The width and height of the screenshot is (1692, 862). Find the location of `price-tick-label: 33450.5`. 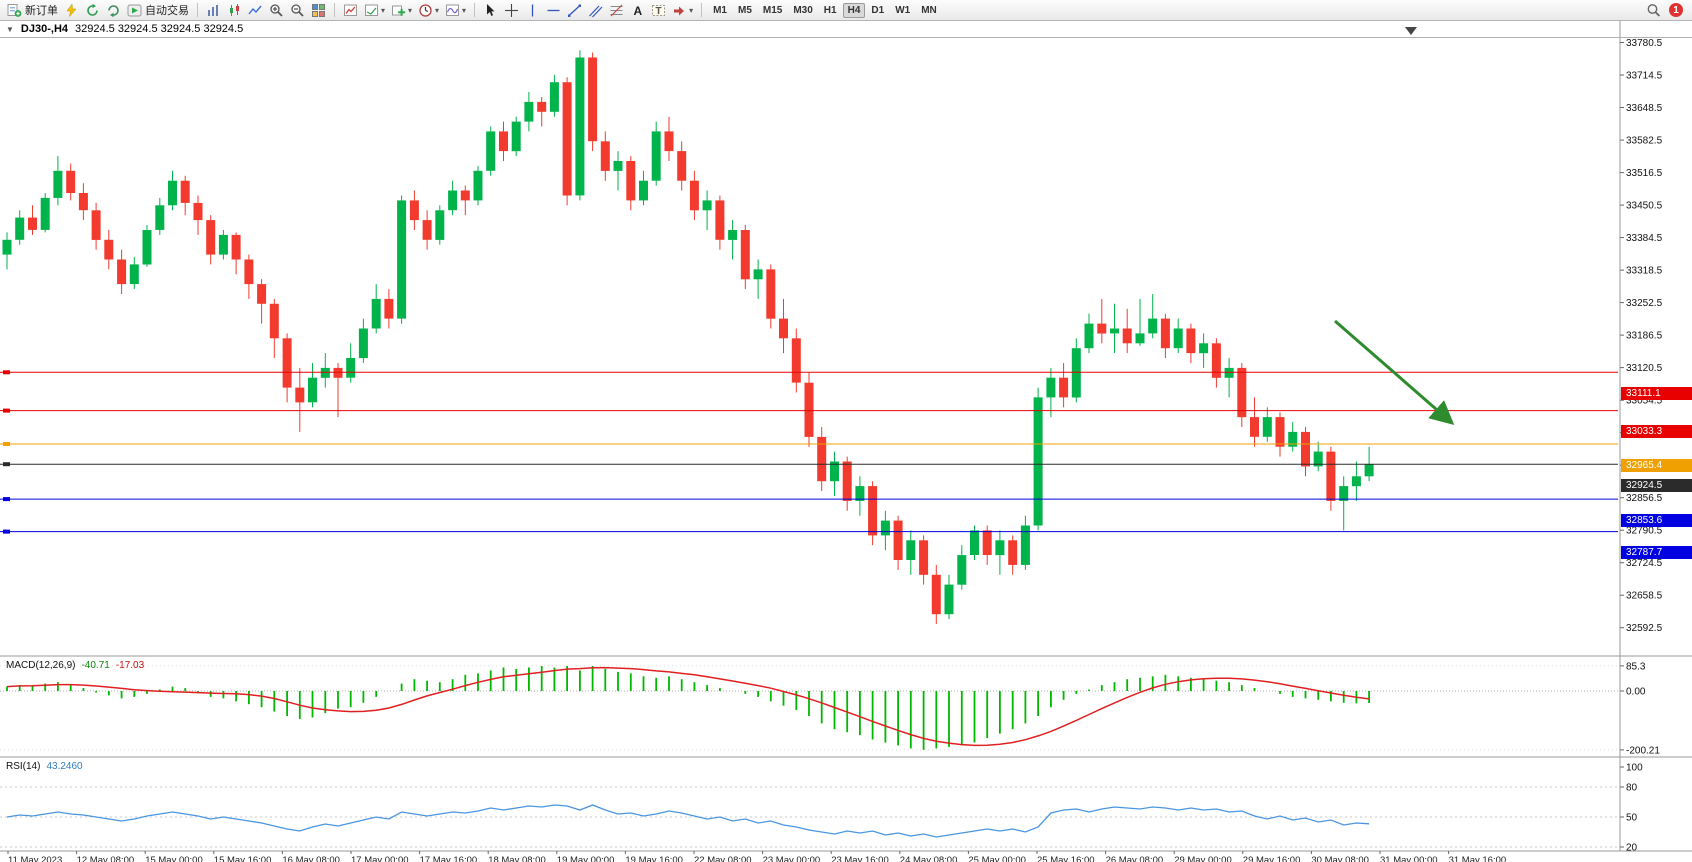

price-tick-label: 33450.5 is located at coordinates (1644, 206).